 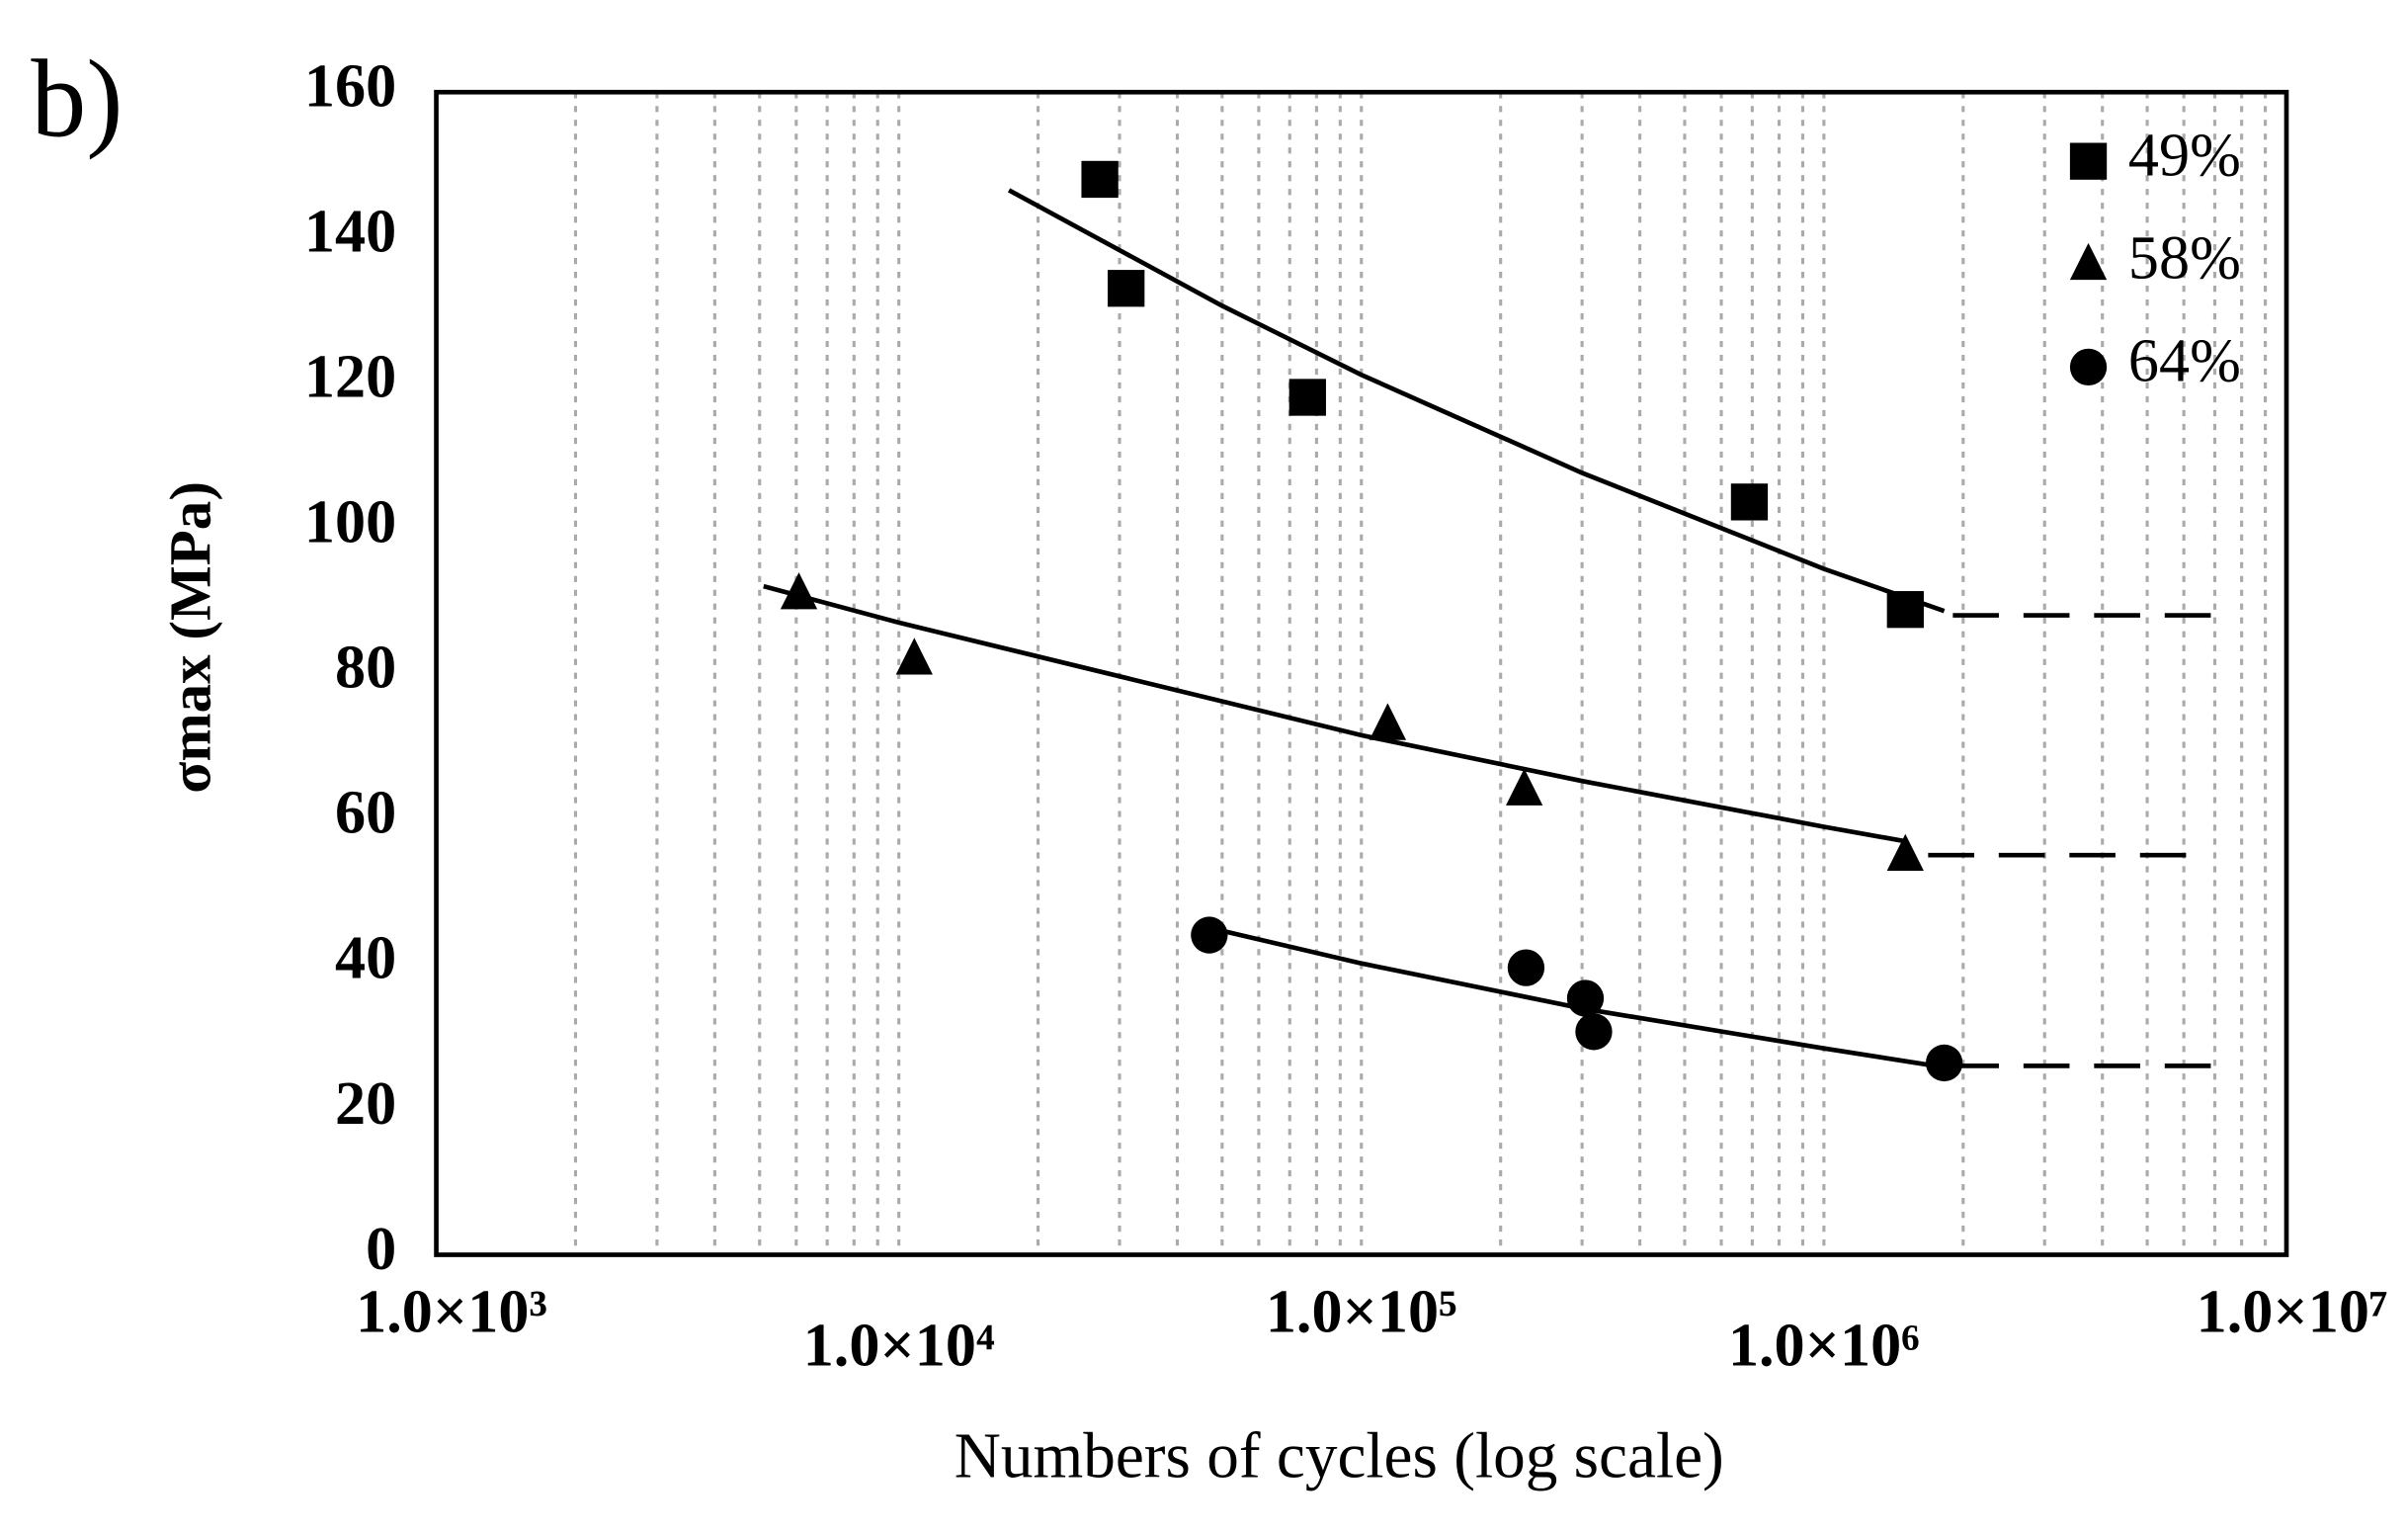 What do you see at coordinates (365, 958) in the screenshot?
I see `y-tick-label: 40` at bounding box center [365, 958].